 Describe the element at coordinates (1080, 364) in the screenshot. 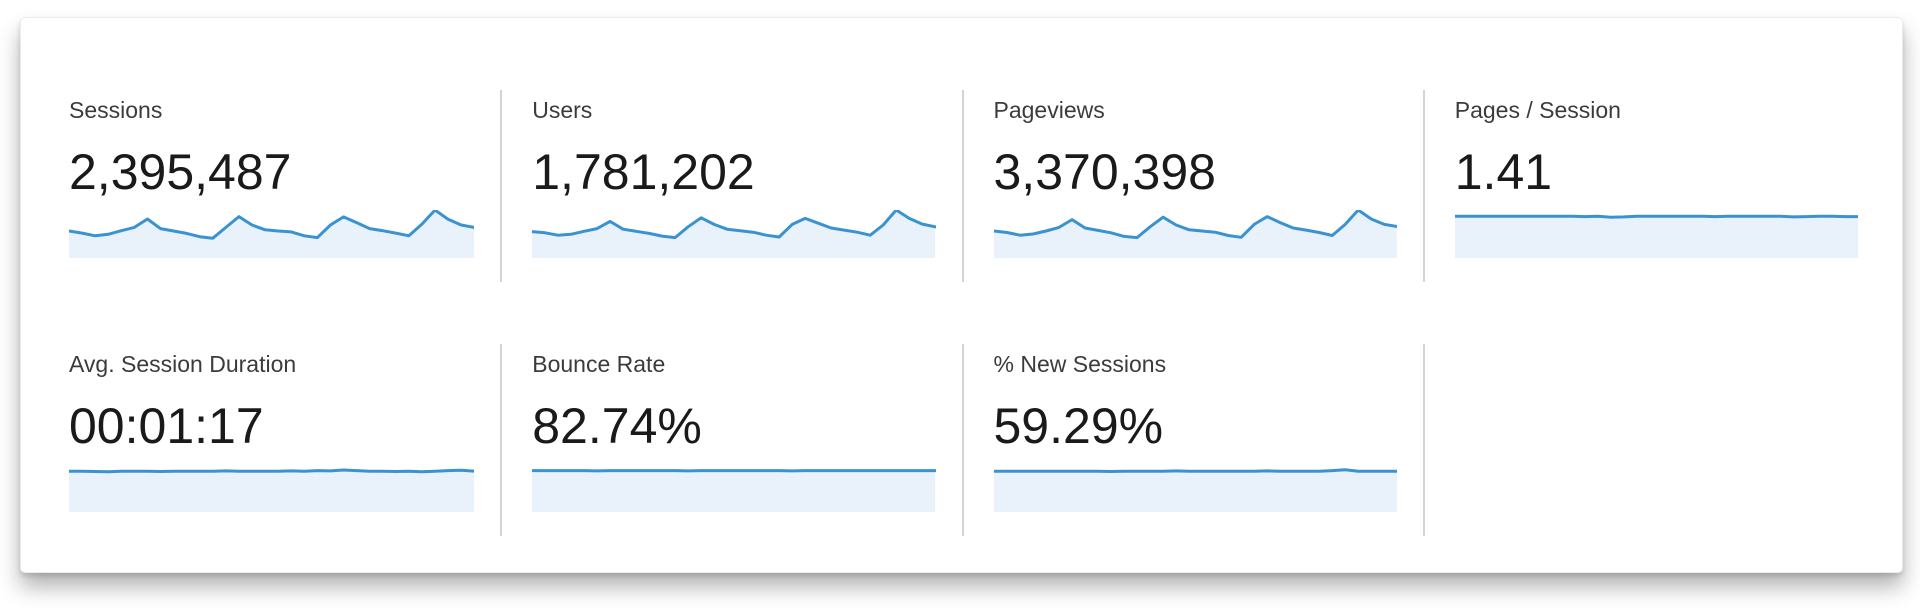

I see `metric-label-new-sessions: % New Sessions` at that location.